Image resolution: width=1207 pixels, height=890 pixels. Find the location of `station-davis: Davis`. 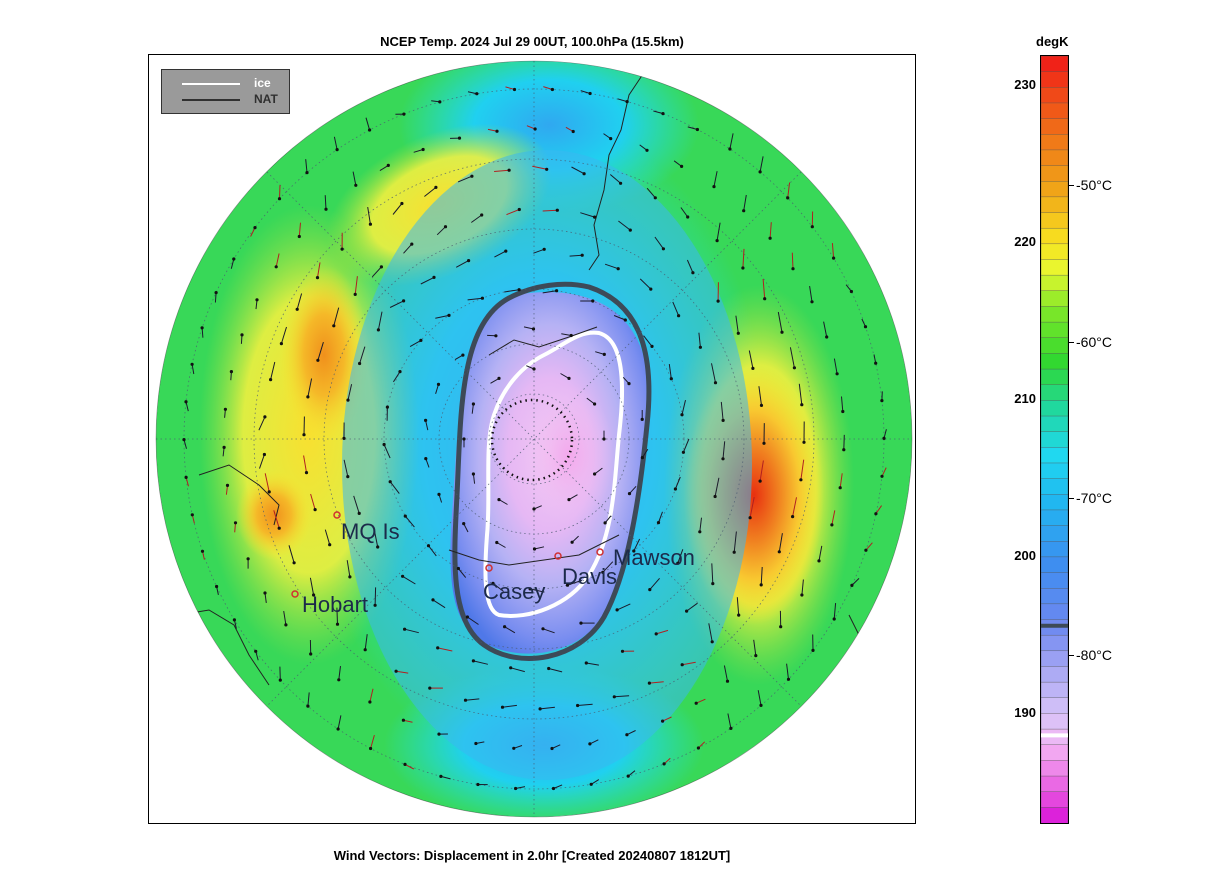

station-davis: Davis is located at coordinates (585, 570).